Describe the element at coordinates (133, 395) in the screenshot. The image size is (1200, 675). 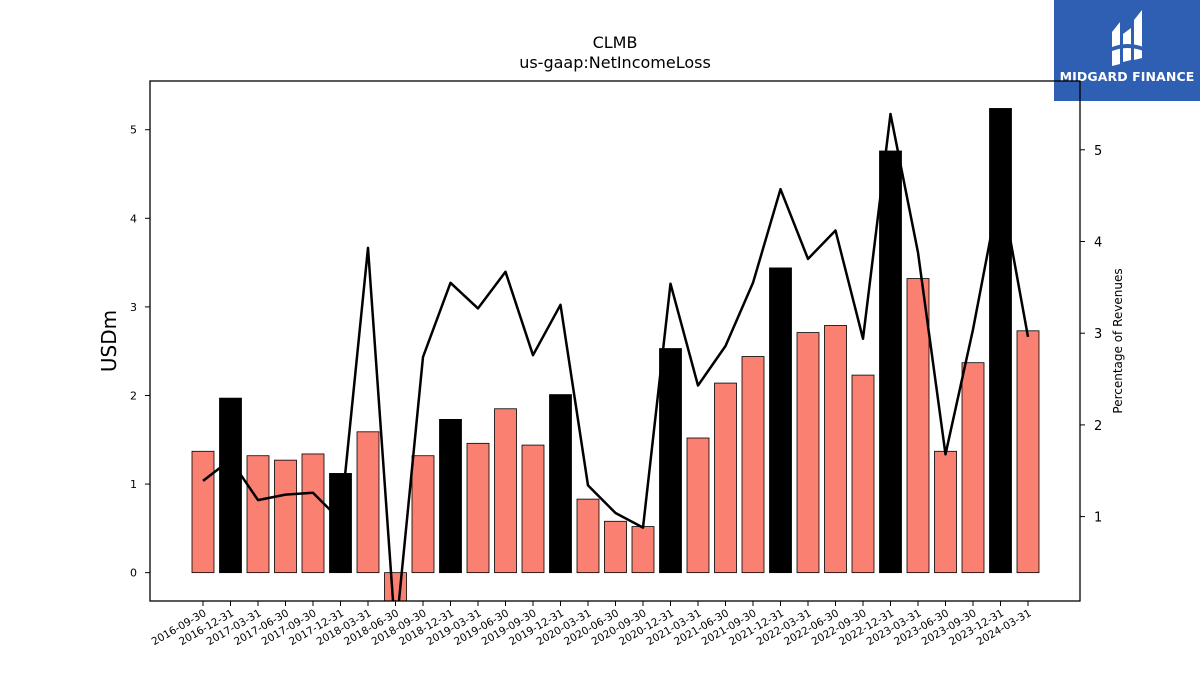
I see `y-tick-label: 2` at that location.